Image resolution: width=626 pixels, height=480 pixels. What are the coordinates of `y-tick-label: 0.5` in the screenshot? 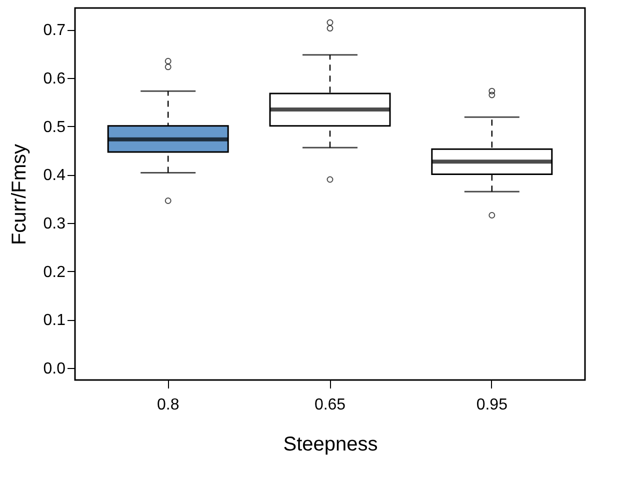 It's located at (54, 127).